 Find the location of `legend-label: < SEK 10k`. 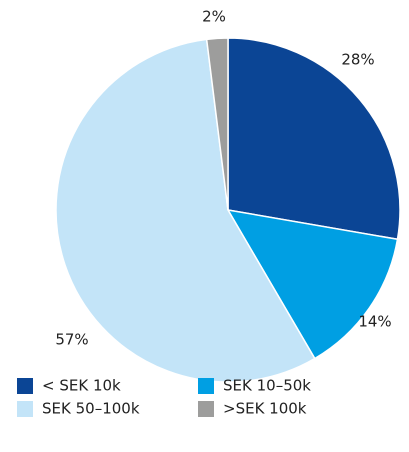

legend-label: < SEK 10k is located at coordinates (81, 386).